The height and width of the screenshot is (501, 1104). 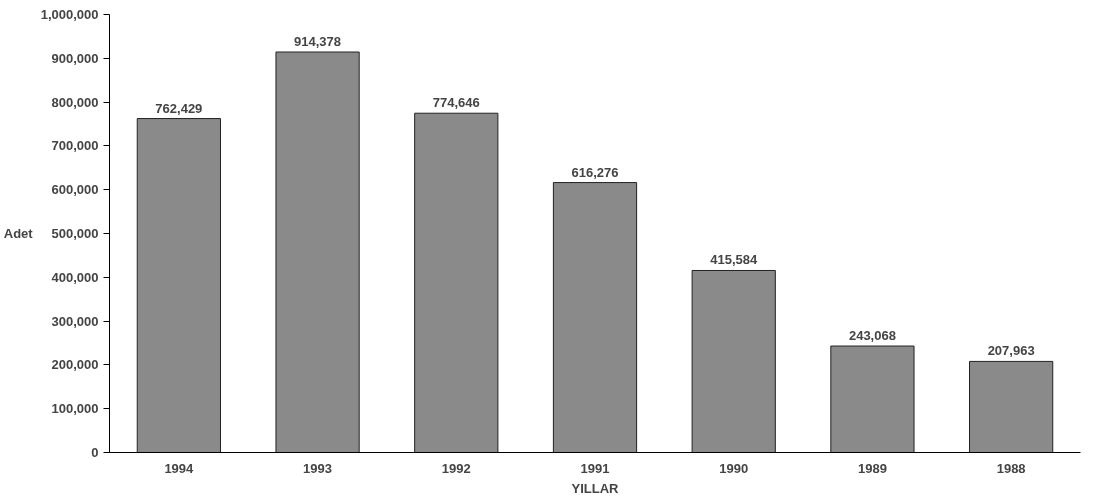 What do you see at coordinates (595, 488) in the screenshot?
I see `x-axis-title: YILLAR` at bounding box center [595, 488].